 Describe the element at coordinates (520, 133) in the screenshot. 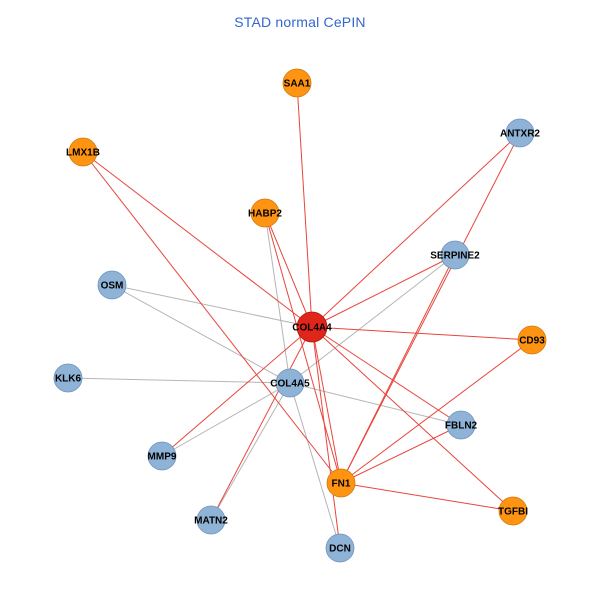

I see `graph-node-ANTXR2` at that location.